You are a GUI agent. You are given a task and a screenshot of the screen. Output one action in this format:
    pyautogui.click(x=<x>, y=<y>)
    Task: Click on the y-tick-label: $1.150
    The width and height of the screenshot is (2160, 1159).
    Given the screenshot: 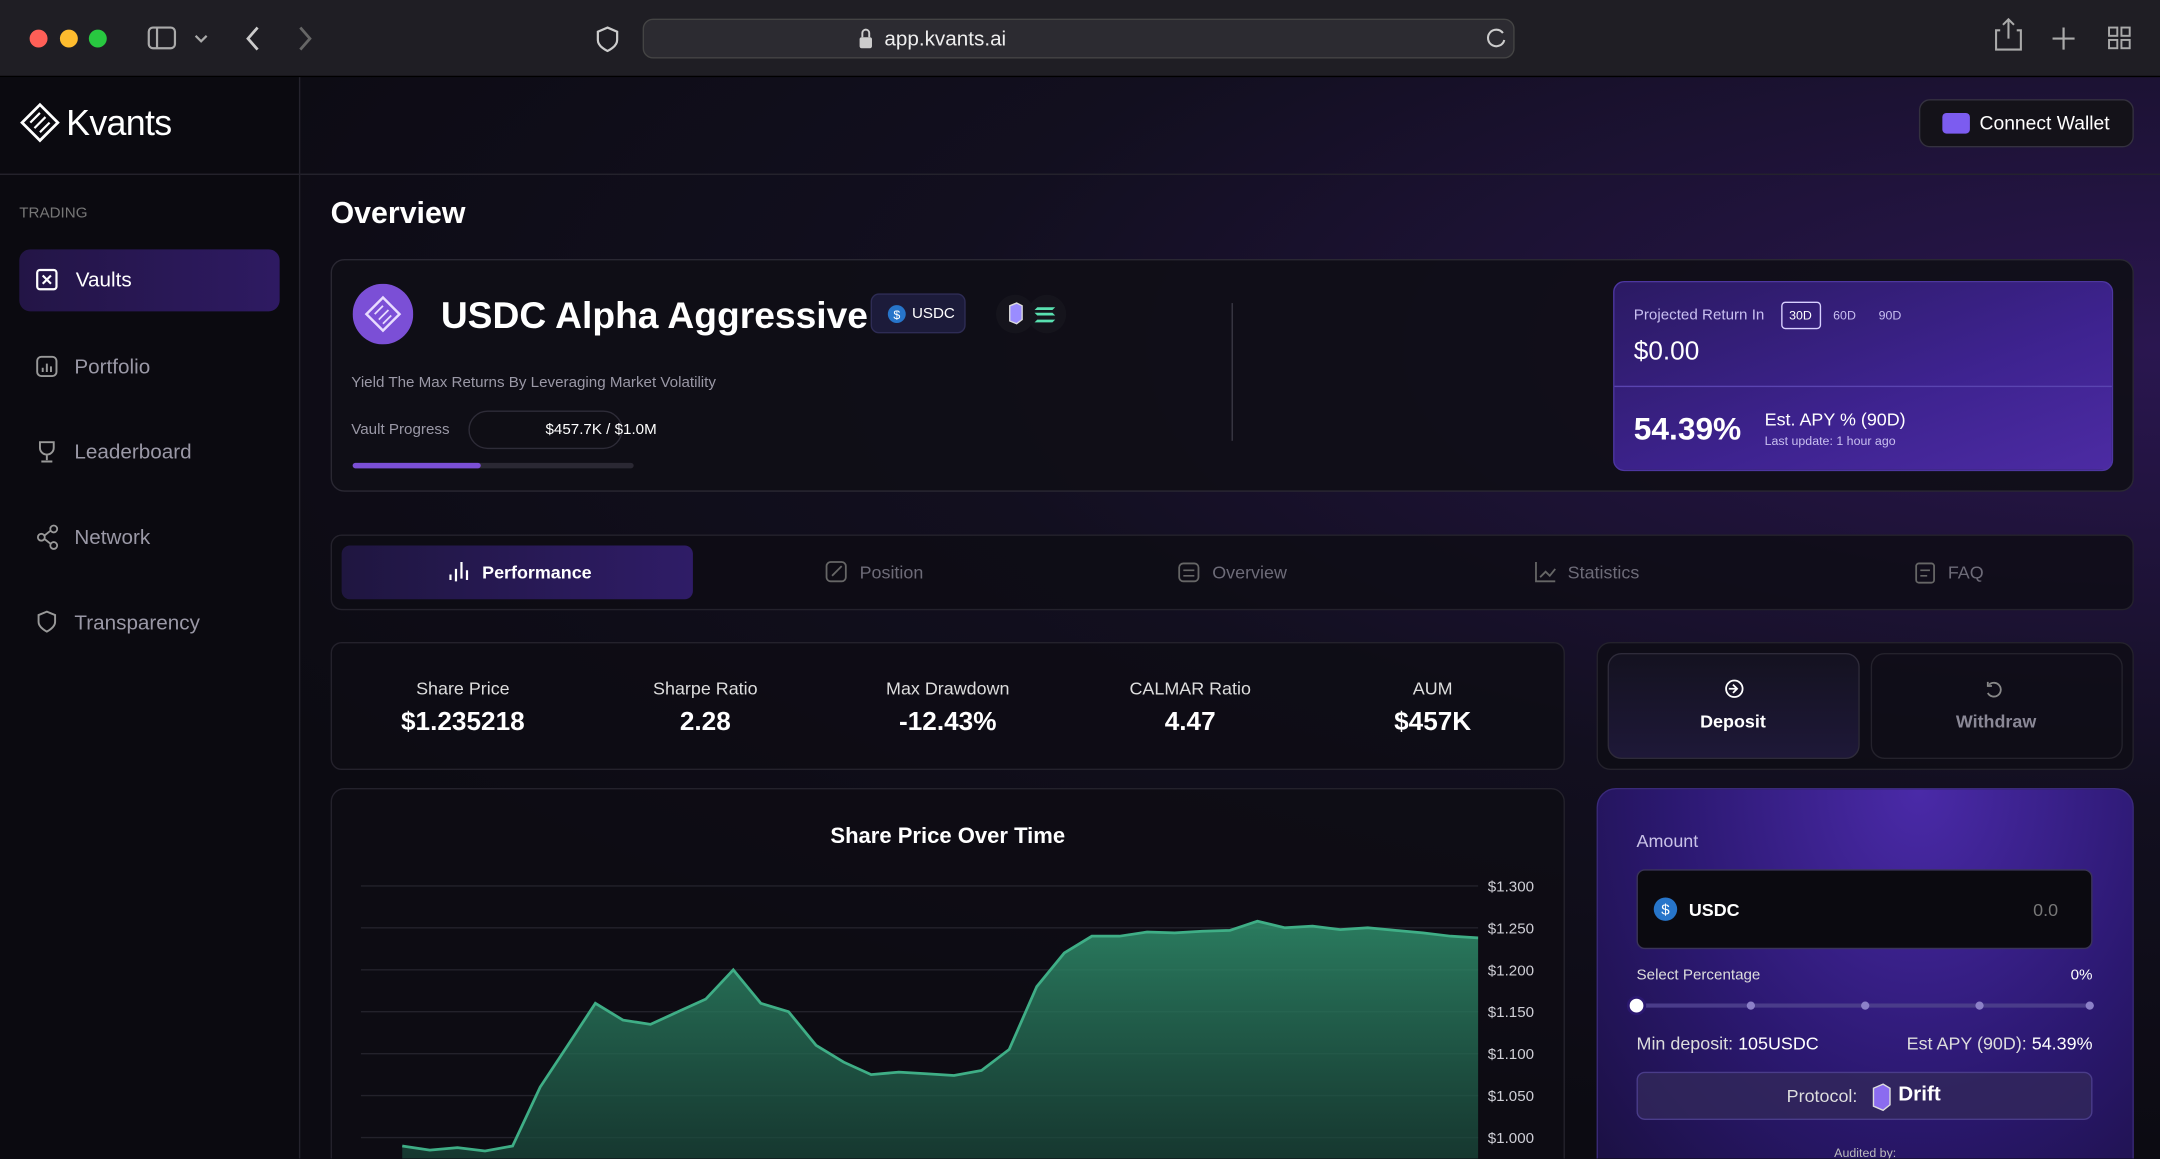 What is the action you would take?
    pyautogui.click(x=1511, y=1012)
    